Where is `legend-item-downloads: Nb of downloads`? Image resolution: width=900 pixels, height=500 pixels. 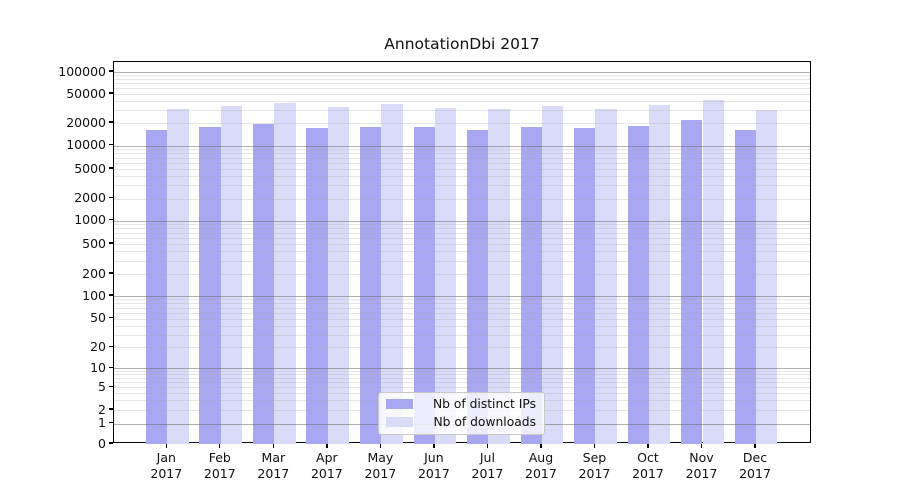 legend-item-downloads: Nb of downloads is located at coordinates (461, 422).